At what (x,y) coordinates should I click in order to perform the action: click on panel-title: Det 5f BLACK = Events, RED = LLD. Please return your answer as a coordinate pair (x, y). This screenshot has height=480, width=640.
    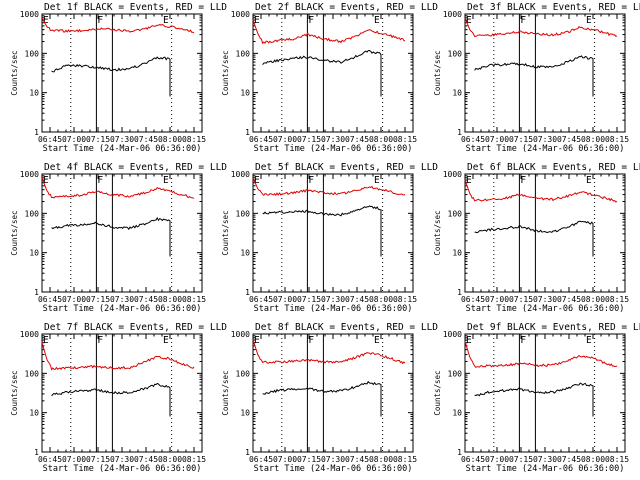
    Looking at the image, I should click on (346, 167).